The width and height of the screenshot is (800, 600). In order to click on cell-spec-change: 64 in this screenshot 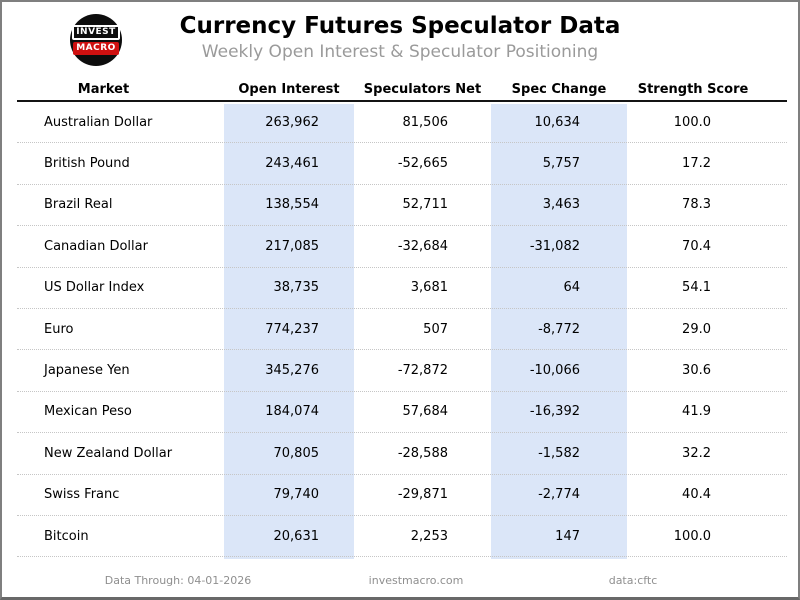, I will do `click(571, 288)`.